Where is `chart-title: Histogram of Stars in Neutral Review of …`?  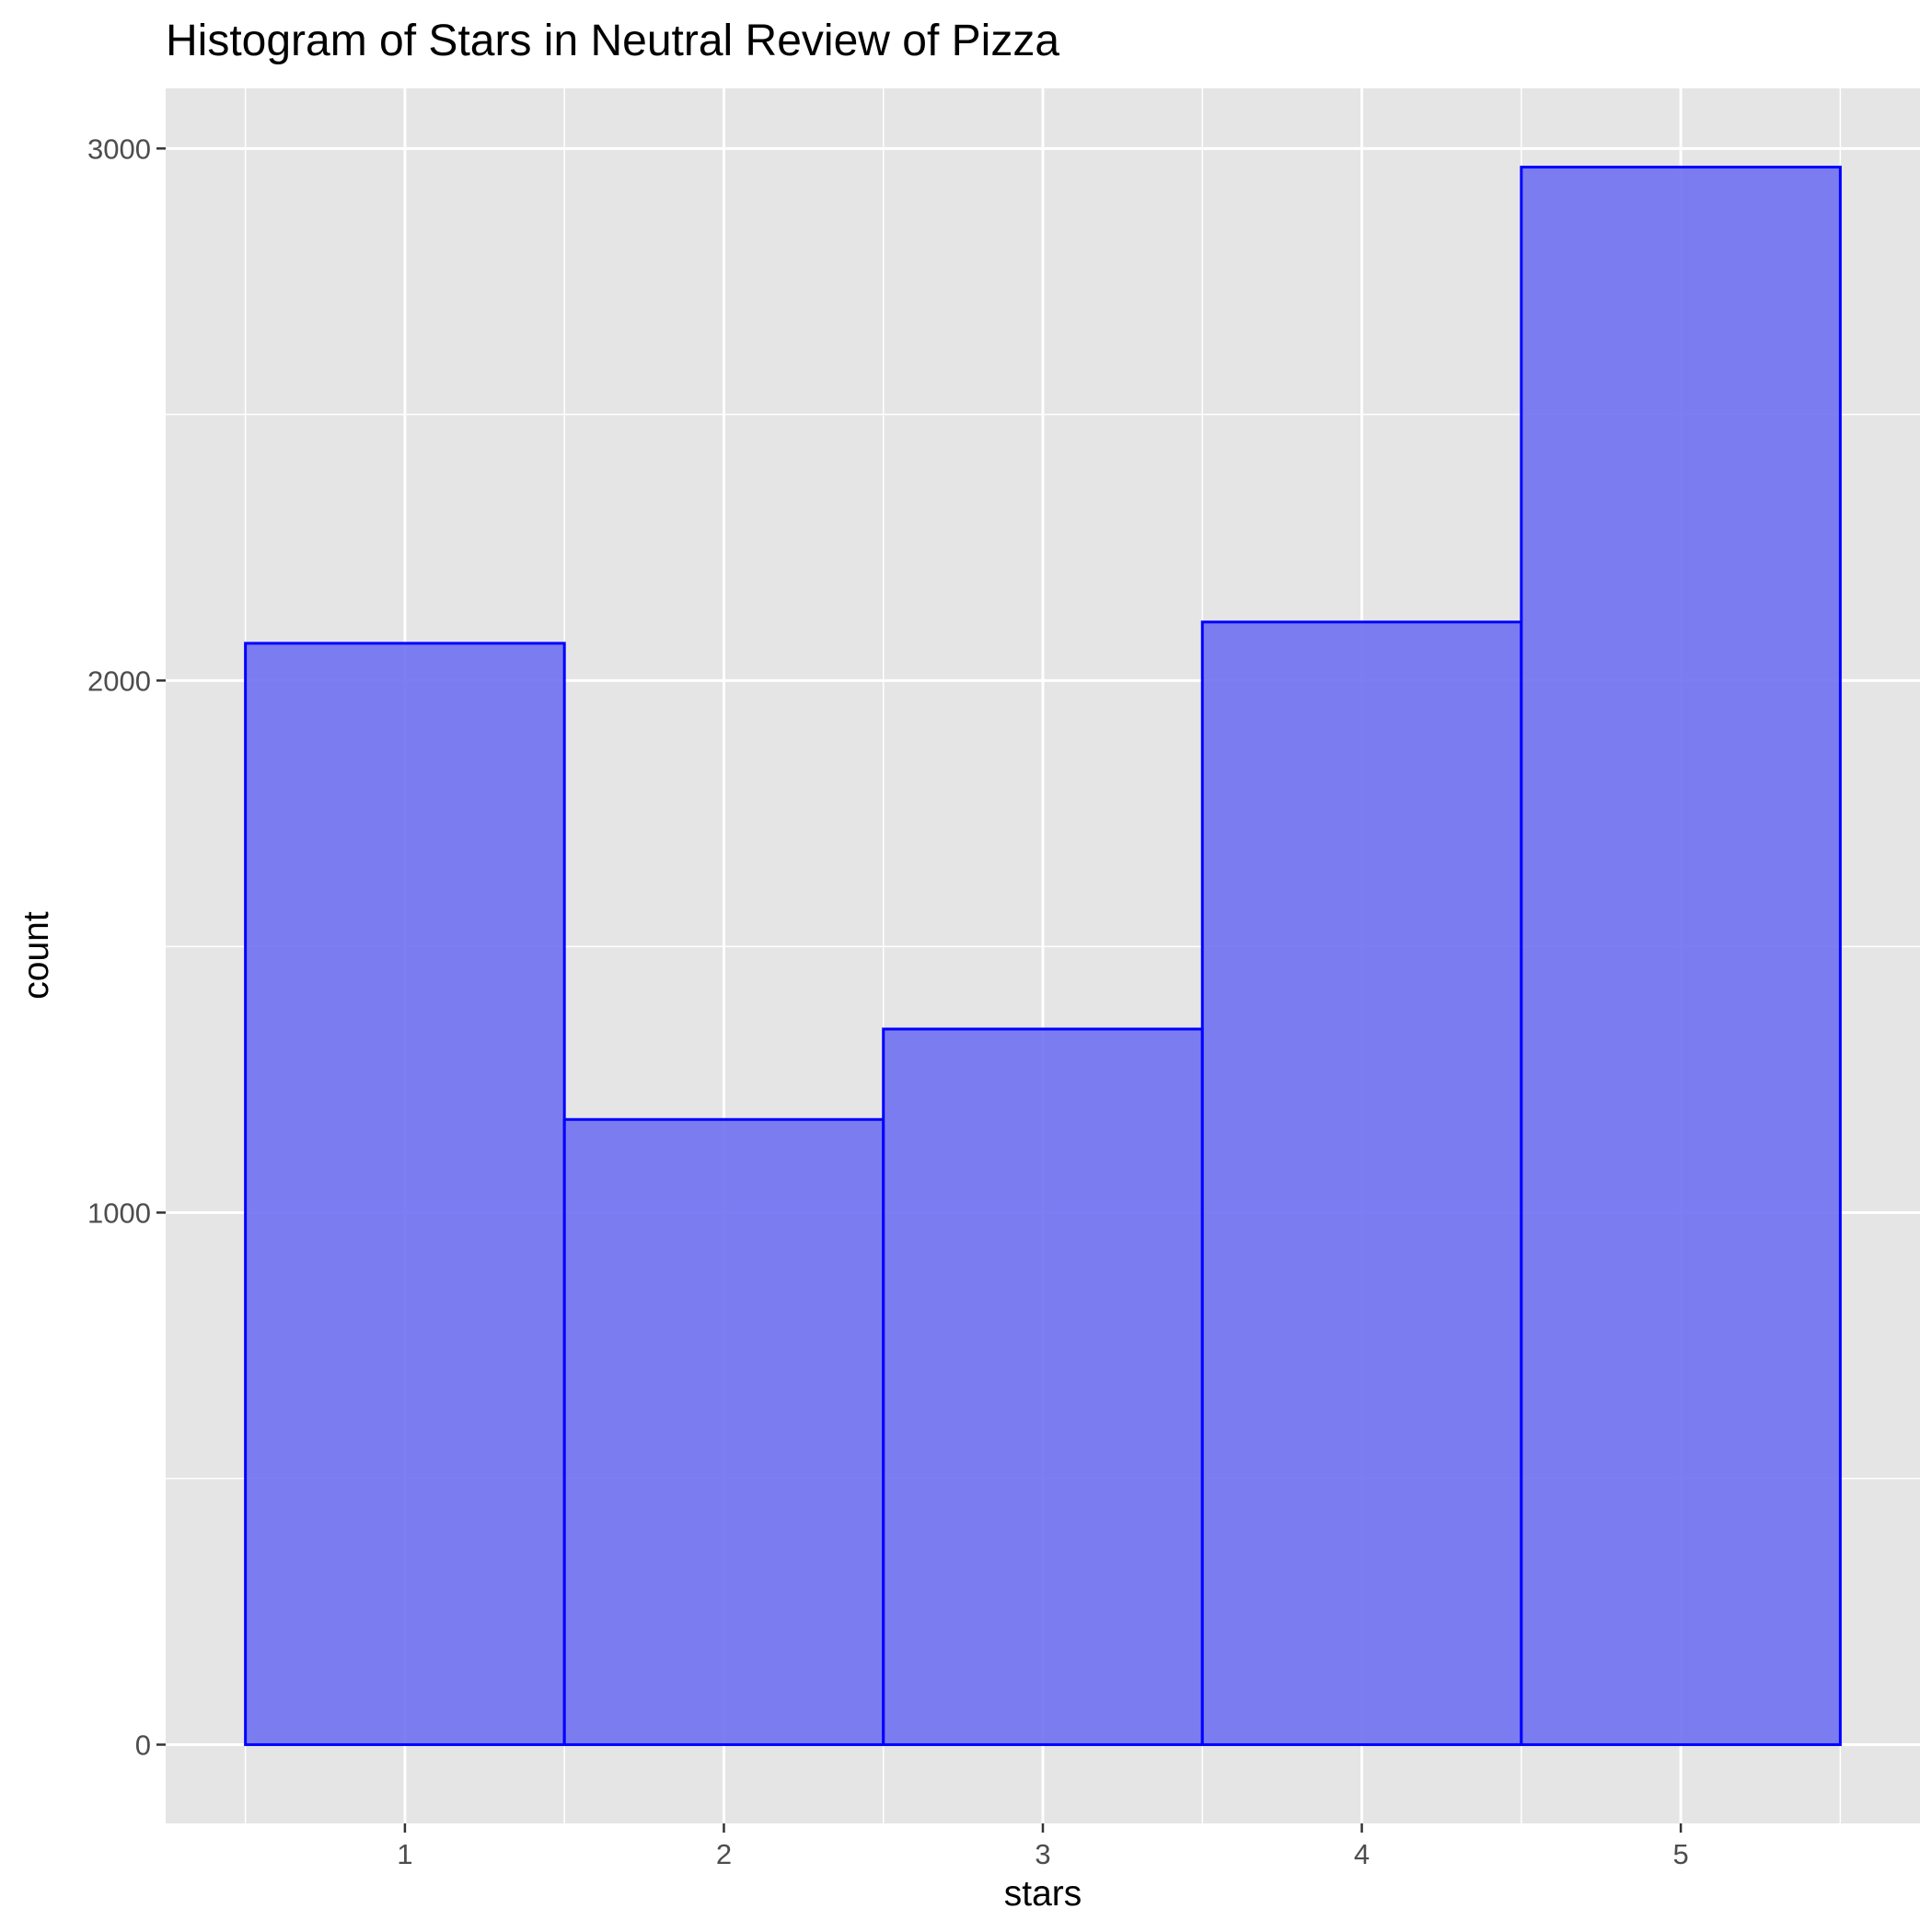 chart-title: Histogram of Stars in Neutral Review of … is located at coordinates (613, 41).